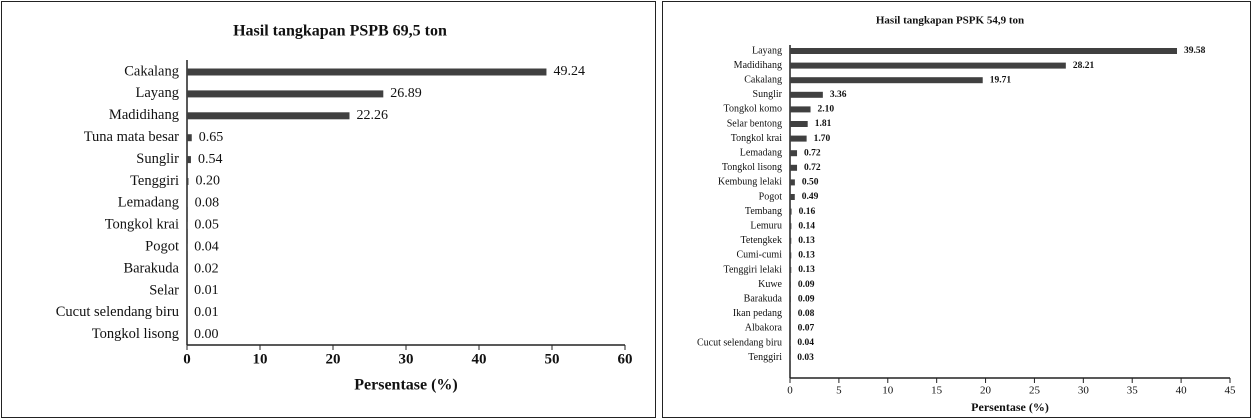  What do you see at coordinates (1231, 391) in the screenshot?
I see `x-tick-label: 45` at bounding box center [1231, 391].